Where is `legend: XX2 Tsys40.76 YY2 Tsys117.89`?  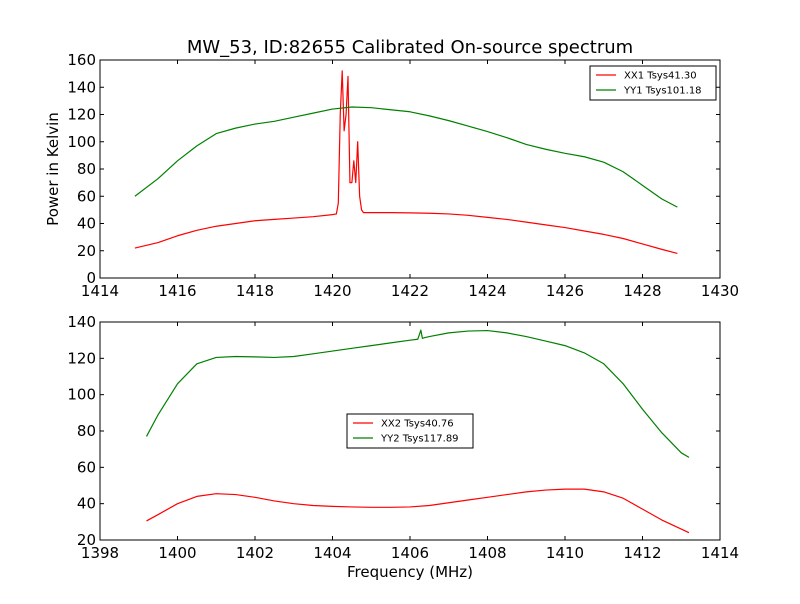 legend: XX2 Tsys40.76 YY2 Tsys117.89 is located at coordinates (410, 431).